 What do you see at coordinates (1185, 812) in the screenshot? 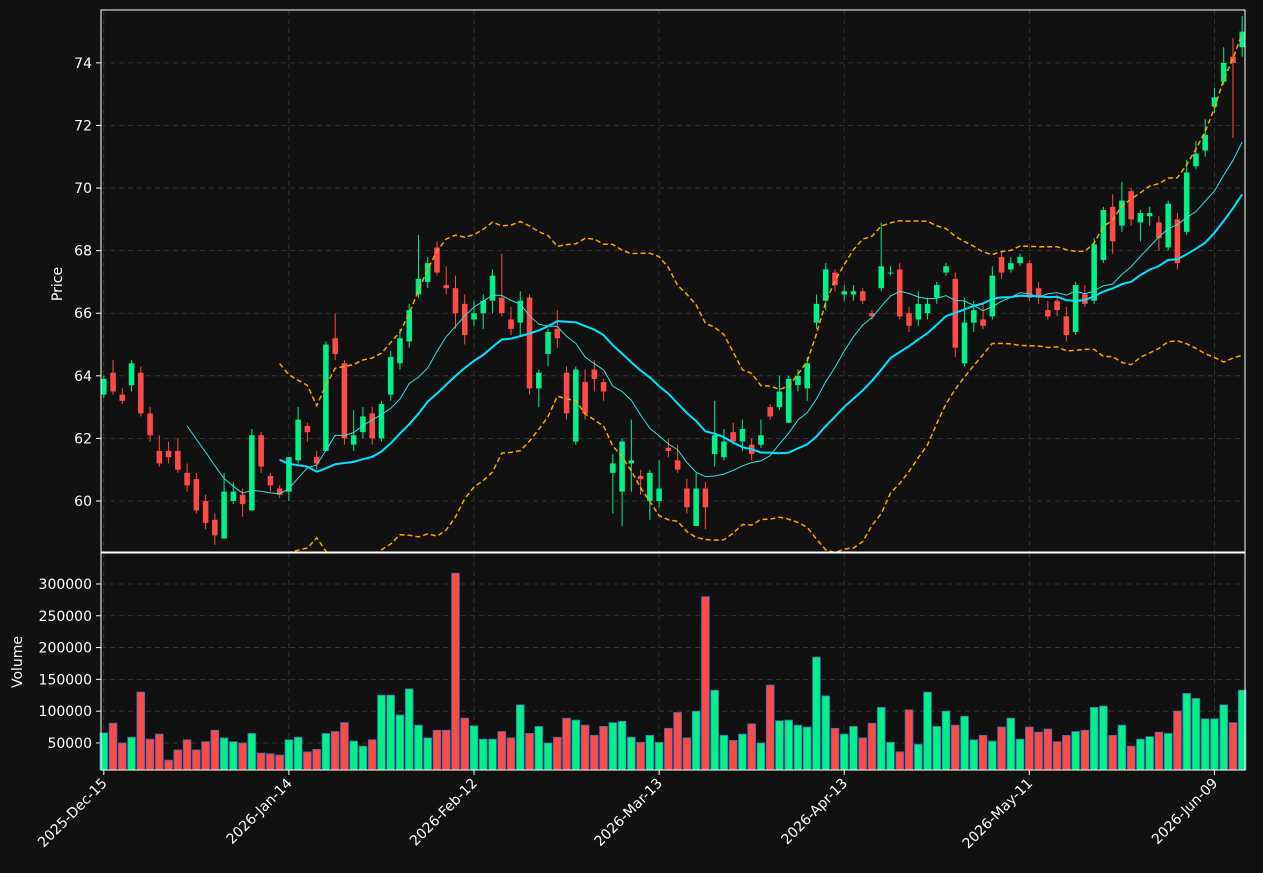
I see `x-tick-label: 2026-Jun-09` at bounding box center [1185, 812].